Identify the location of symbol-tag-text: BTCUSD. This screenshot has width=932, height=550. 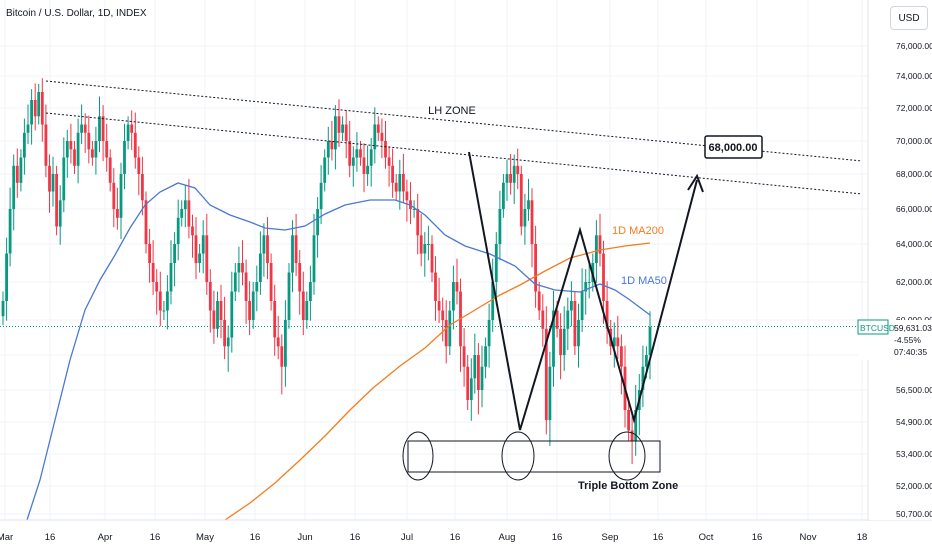
(877, 328).